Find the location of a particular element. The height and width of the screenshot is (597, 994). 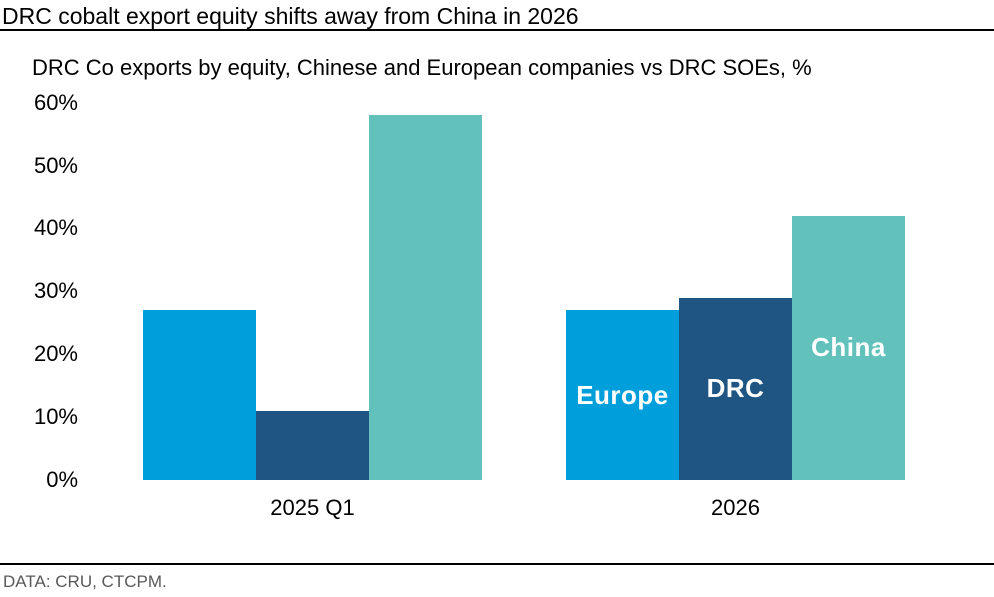

bar-label-drc: DRC is located at coordinates (735, 388).